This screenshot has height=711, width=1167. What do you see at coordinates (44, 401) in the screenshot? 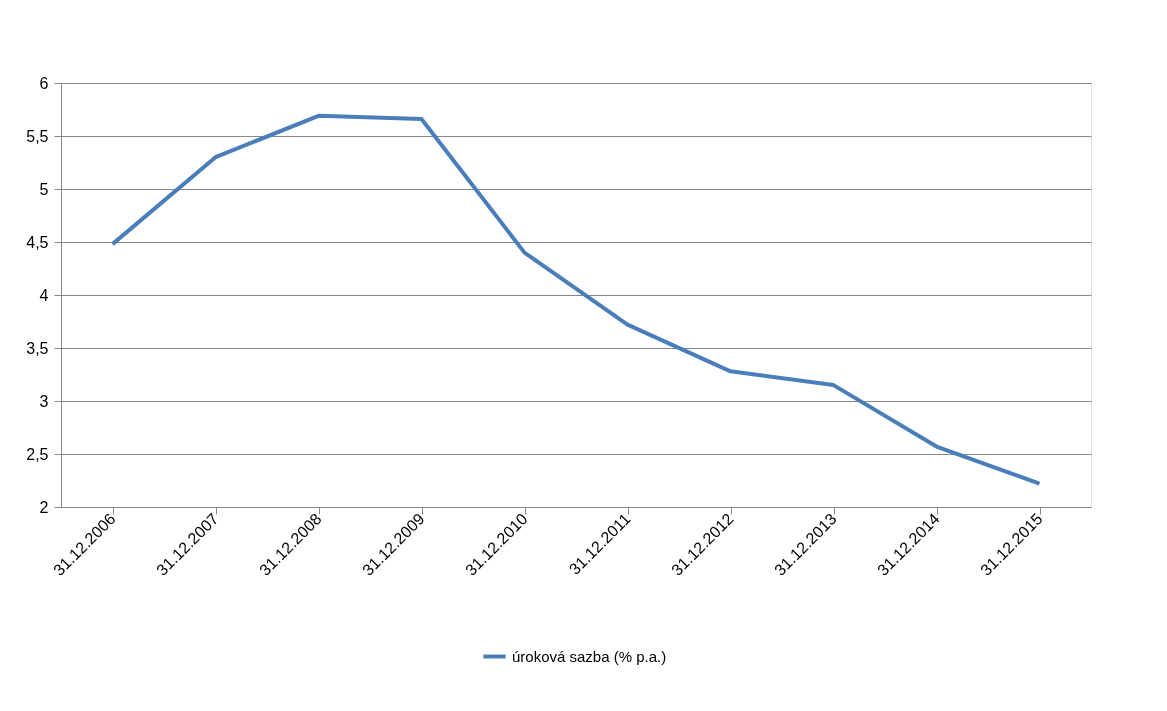
I see `y-tick-label: 3` at bounding box center [44, 401].